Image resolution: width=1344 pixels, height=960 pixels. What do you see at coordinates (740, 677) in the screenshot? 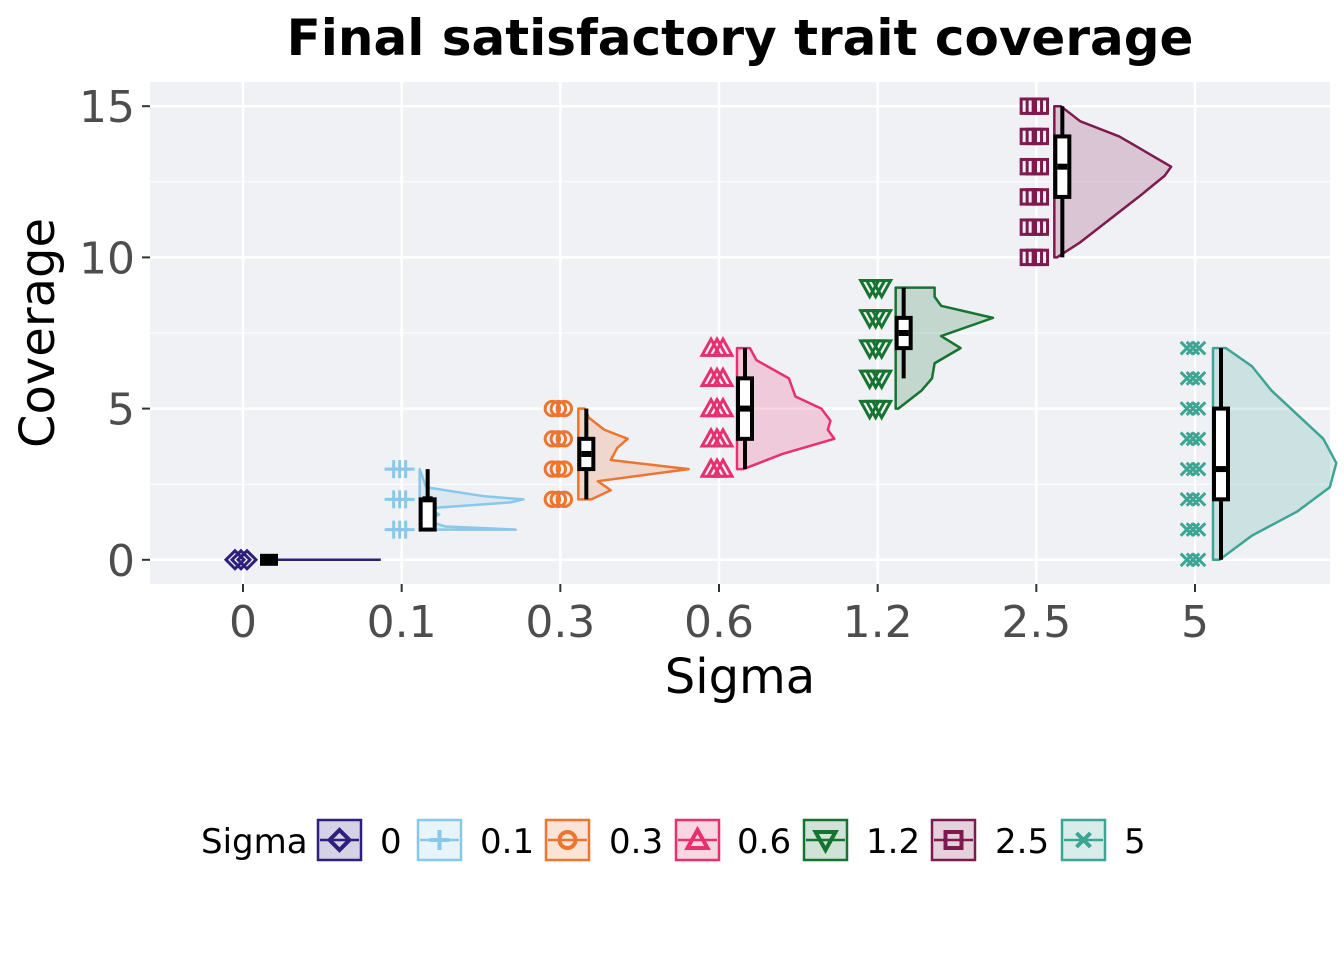
I see `x-axis-title: Sigma` at bounding box center [740, 677].